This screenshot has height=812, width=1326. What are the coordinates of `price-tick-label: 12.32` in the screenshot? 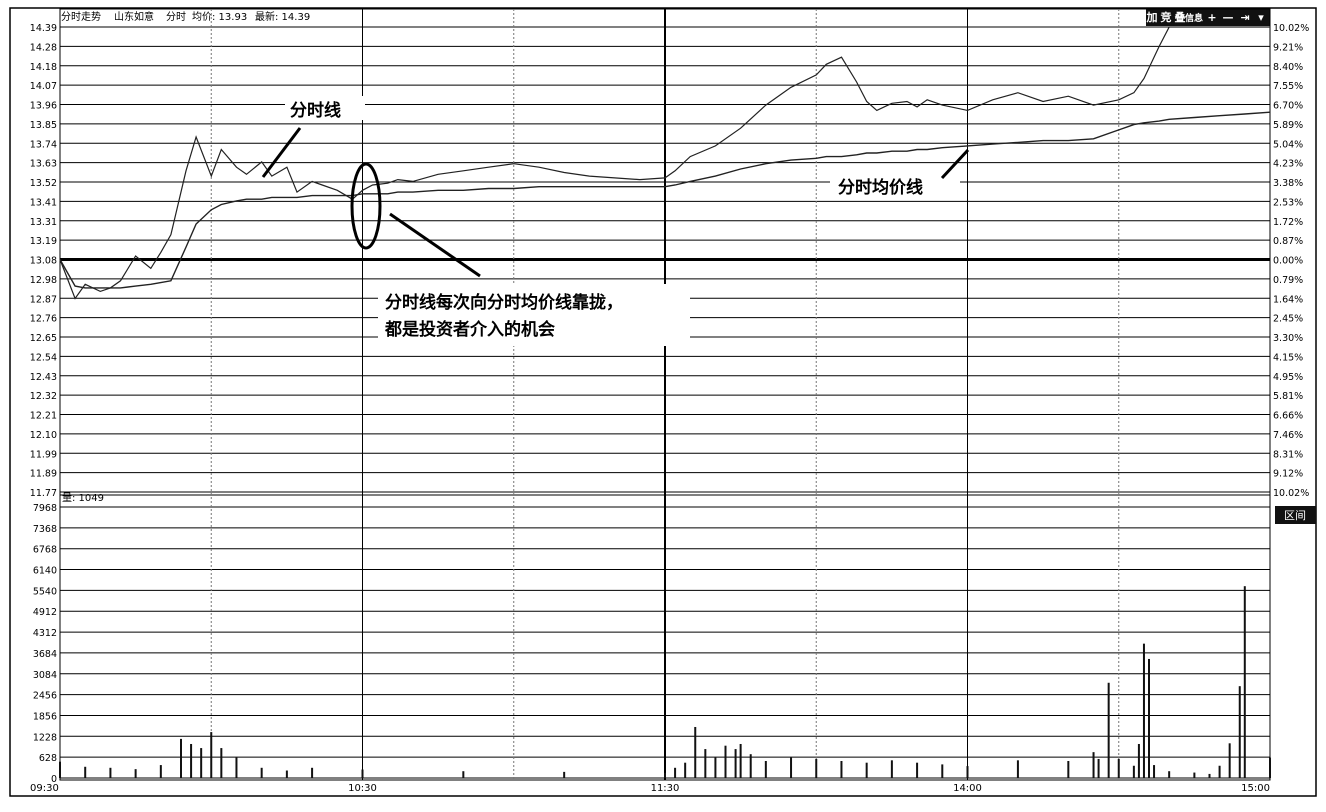 It's located at (43, 396).